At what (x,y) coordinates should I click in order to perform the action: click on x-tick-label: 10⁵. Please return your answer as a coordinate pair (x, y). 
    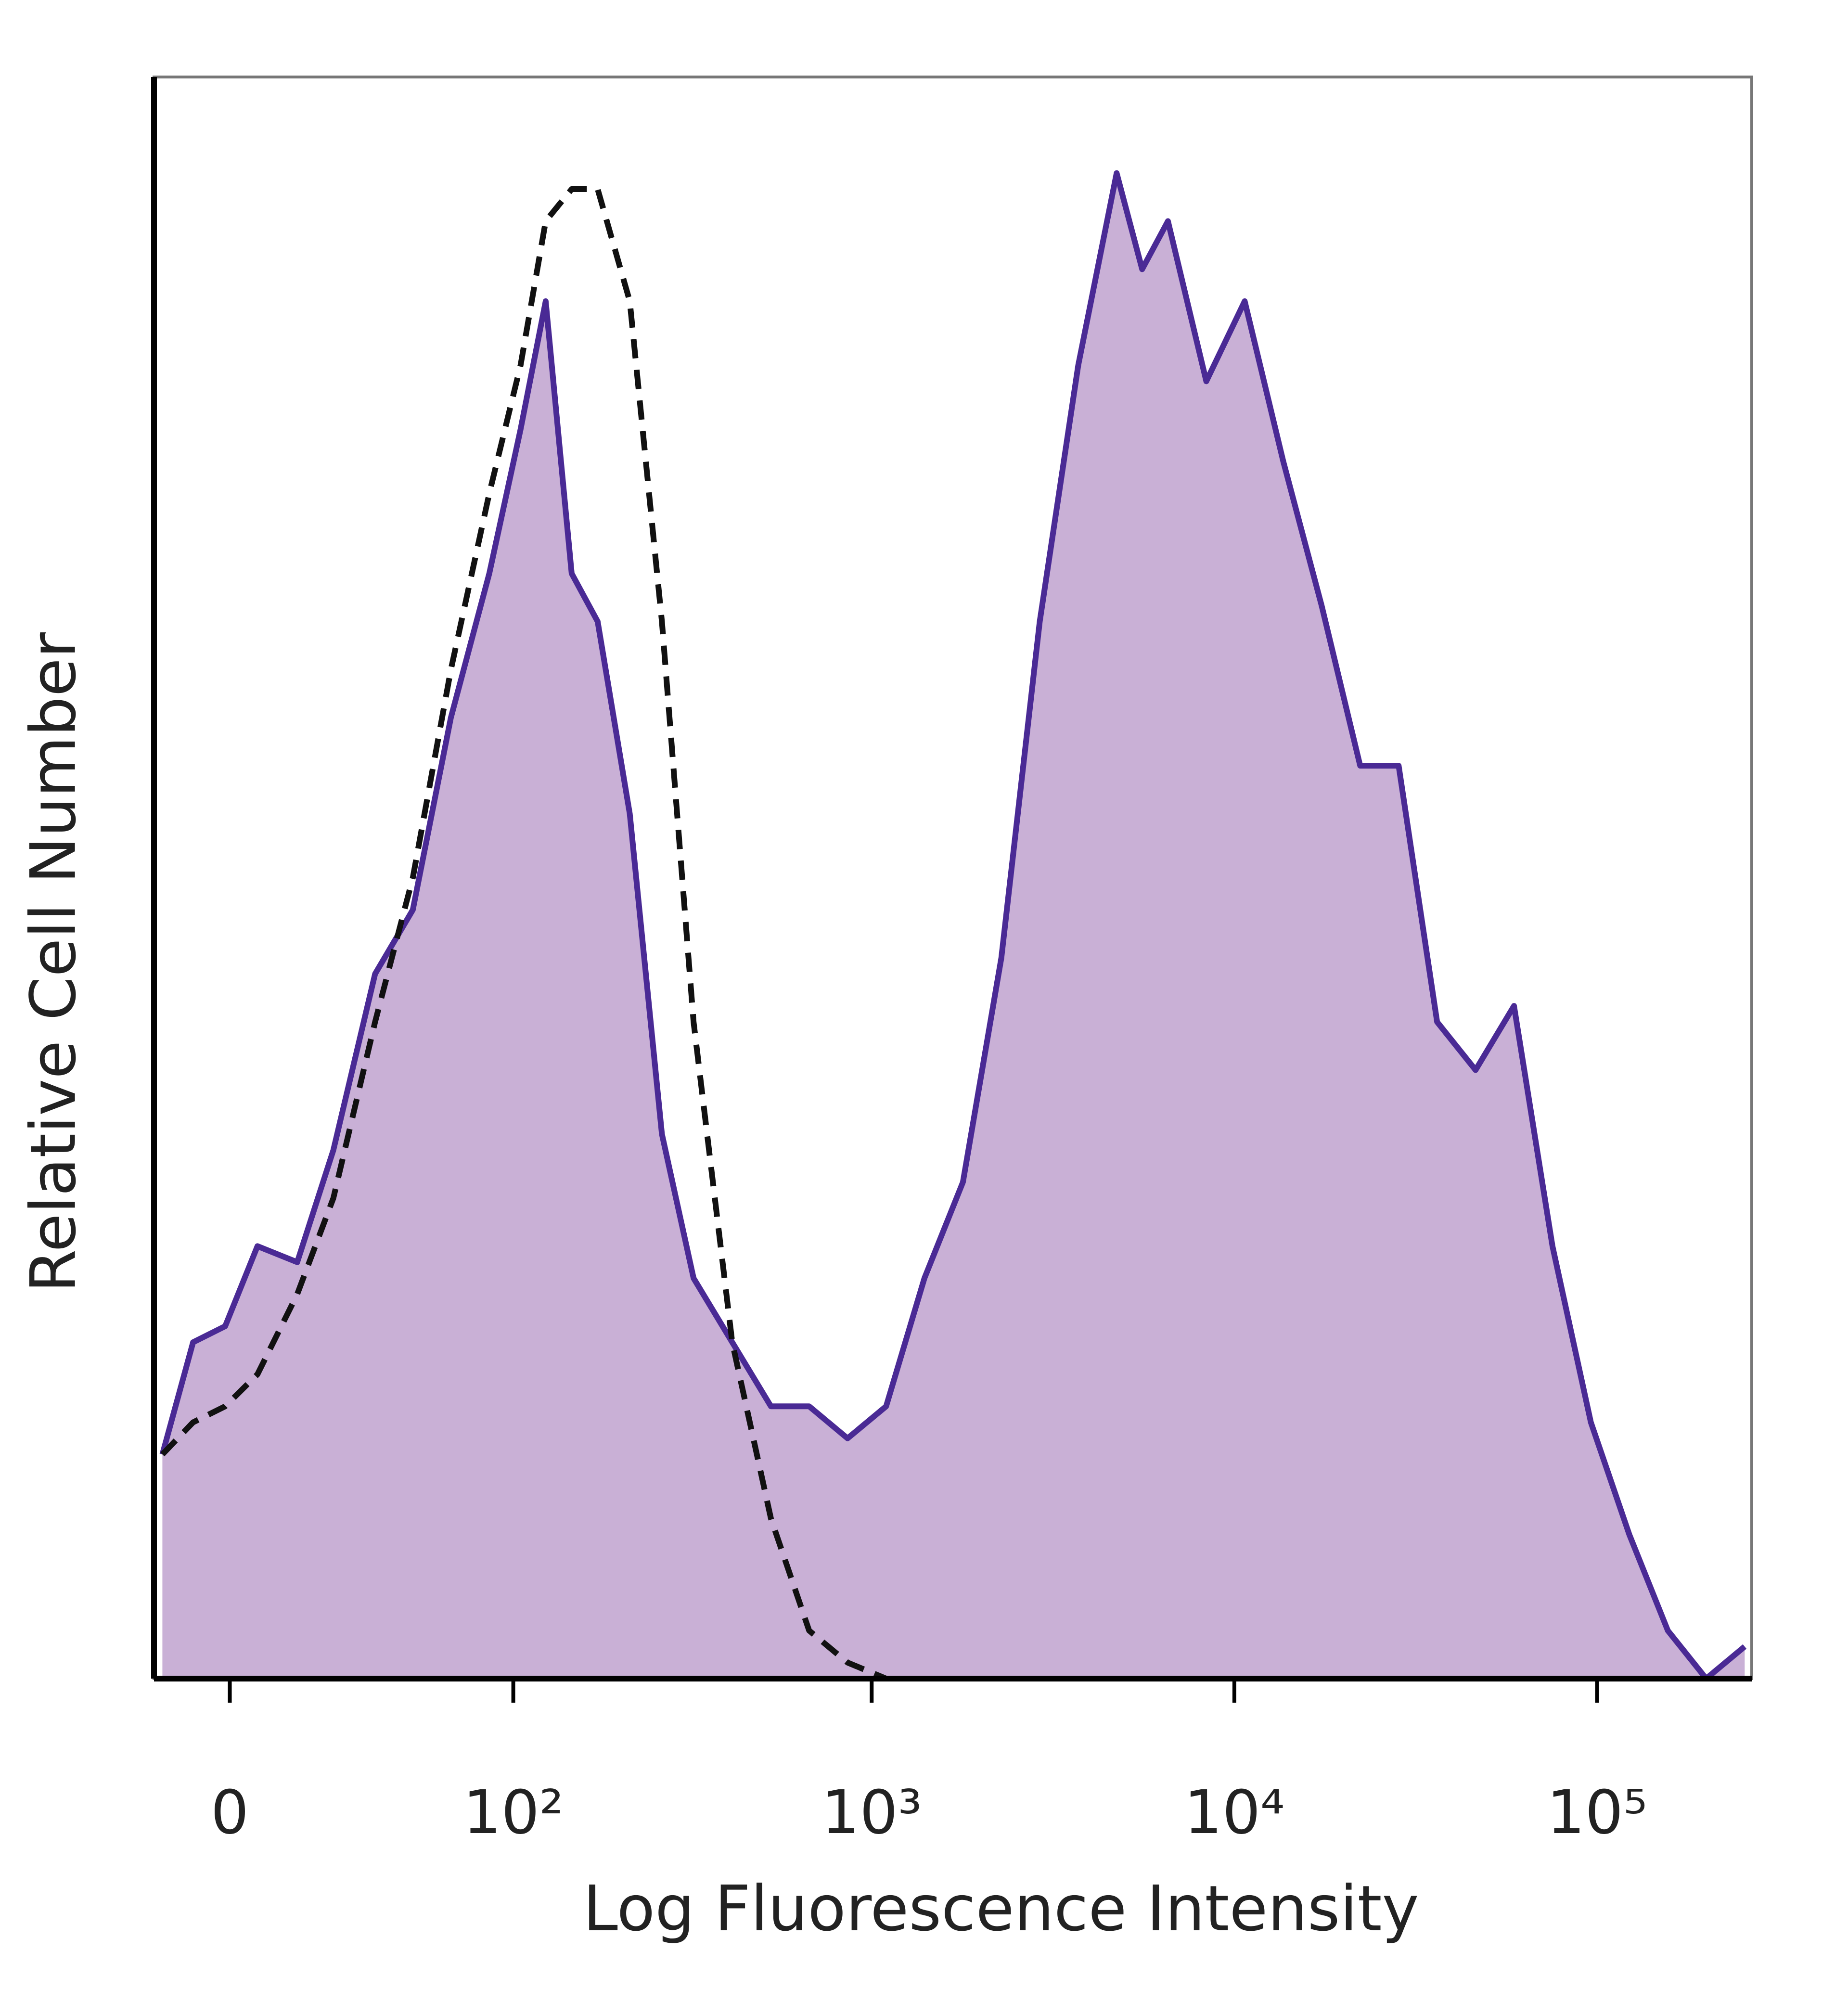
    Looking at the image, I should click on (1597, 1813).